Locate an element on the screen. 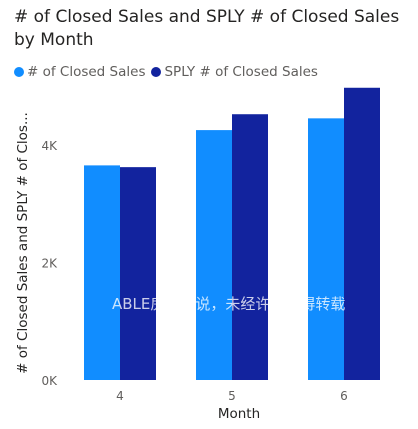 This screenshot has height=429, width=418. legend-item-sply-closed-sales: SPLY # of Closed Sales is located at coordinates (234, 72).